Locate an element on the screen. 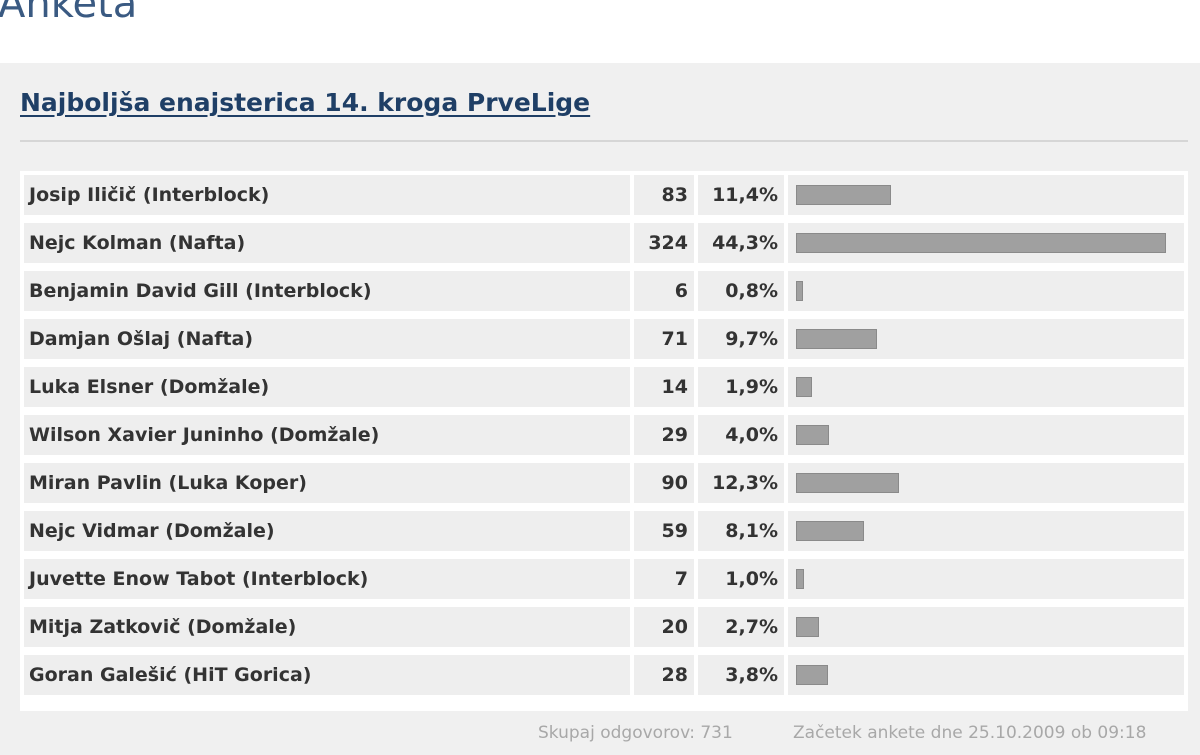 The image size is (1200, 755). option-name: Josip Iličič (Interblock) is located at coordinates (149, 195).